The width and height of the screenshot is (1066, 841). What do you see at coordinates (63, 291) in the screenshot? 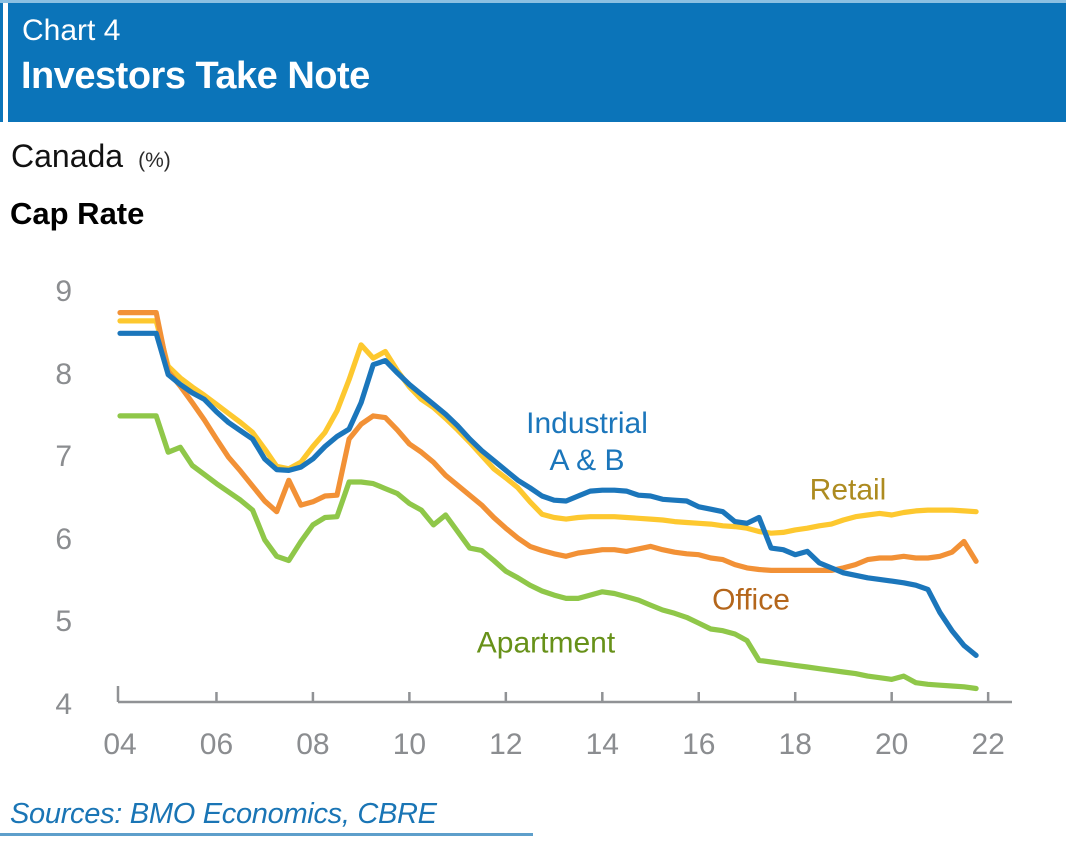
I see `y-tick-label: 9` at bounding box center [63, 291].